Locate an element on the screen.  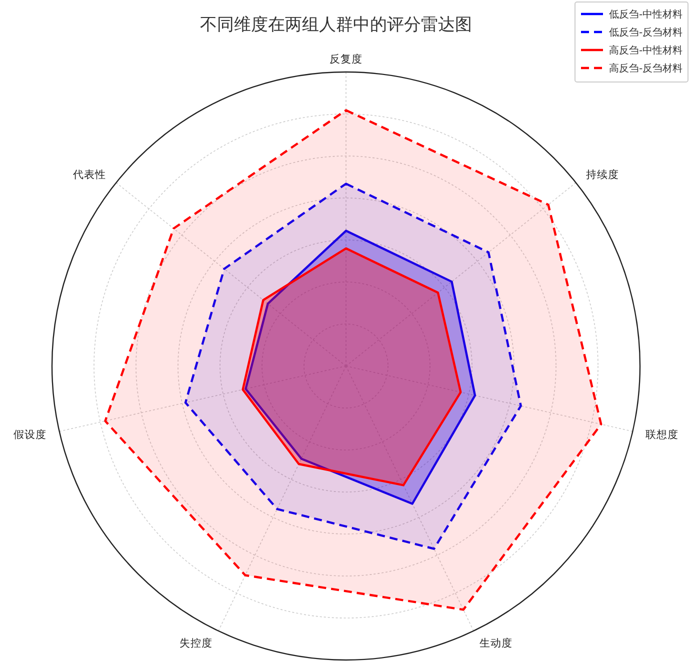
spoke-label: 联想度 is located at coordinates (662, 435).